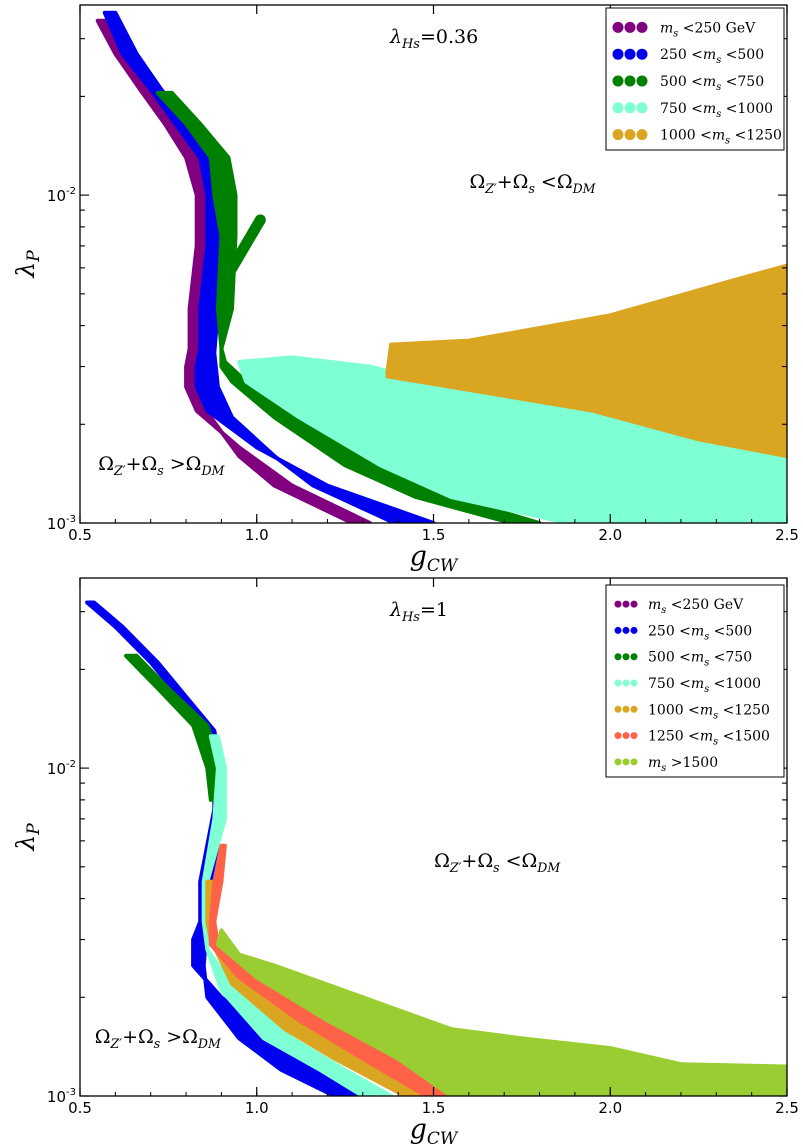  Describe the element at coordinates (709, 711) in the screenshot. I see `panel2-legend-label: 1000 <ms <1250` at that location.